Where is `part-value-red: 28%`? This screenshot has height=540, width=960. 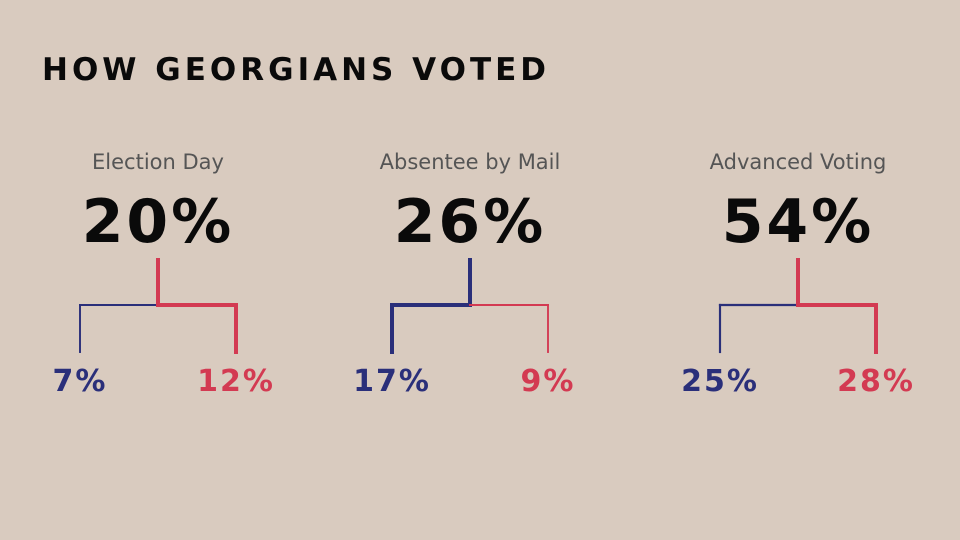
part-value-red: 28% is located at coordinates (876, 381).